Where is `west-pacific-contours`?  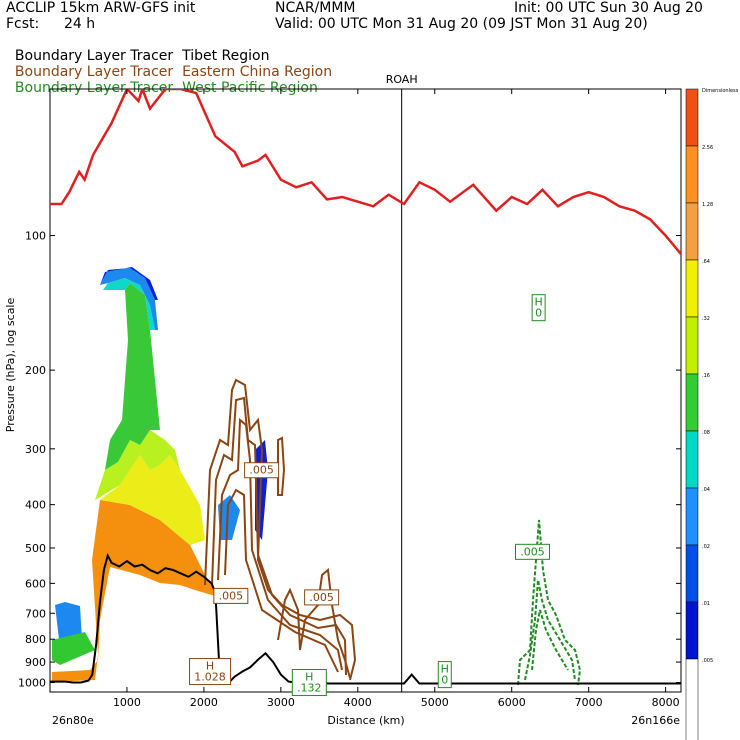 west-pacific-contours is located at coordinates (549, 602).